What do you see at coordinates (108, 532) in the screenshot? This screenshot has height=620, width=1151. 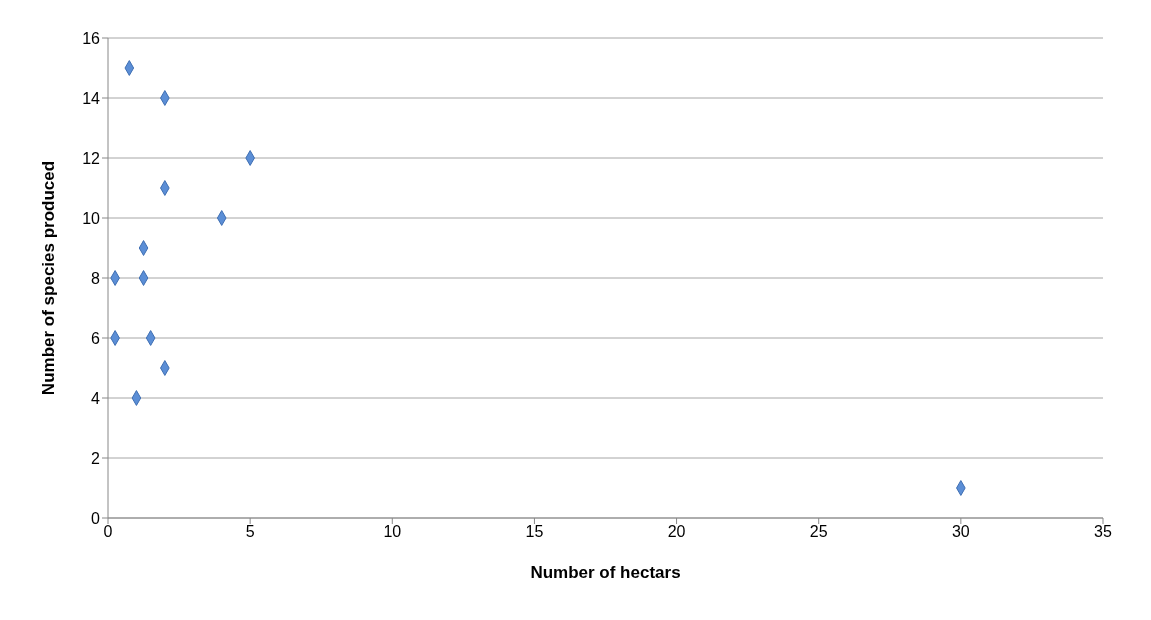 I see `x-tick-label: 0` at bounding box center [108, 532].